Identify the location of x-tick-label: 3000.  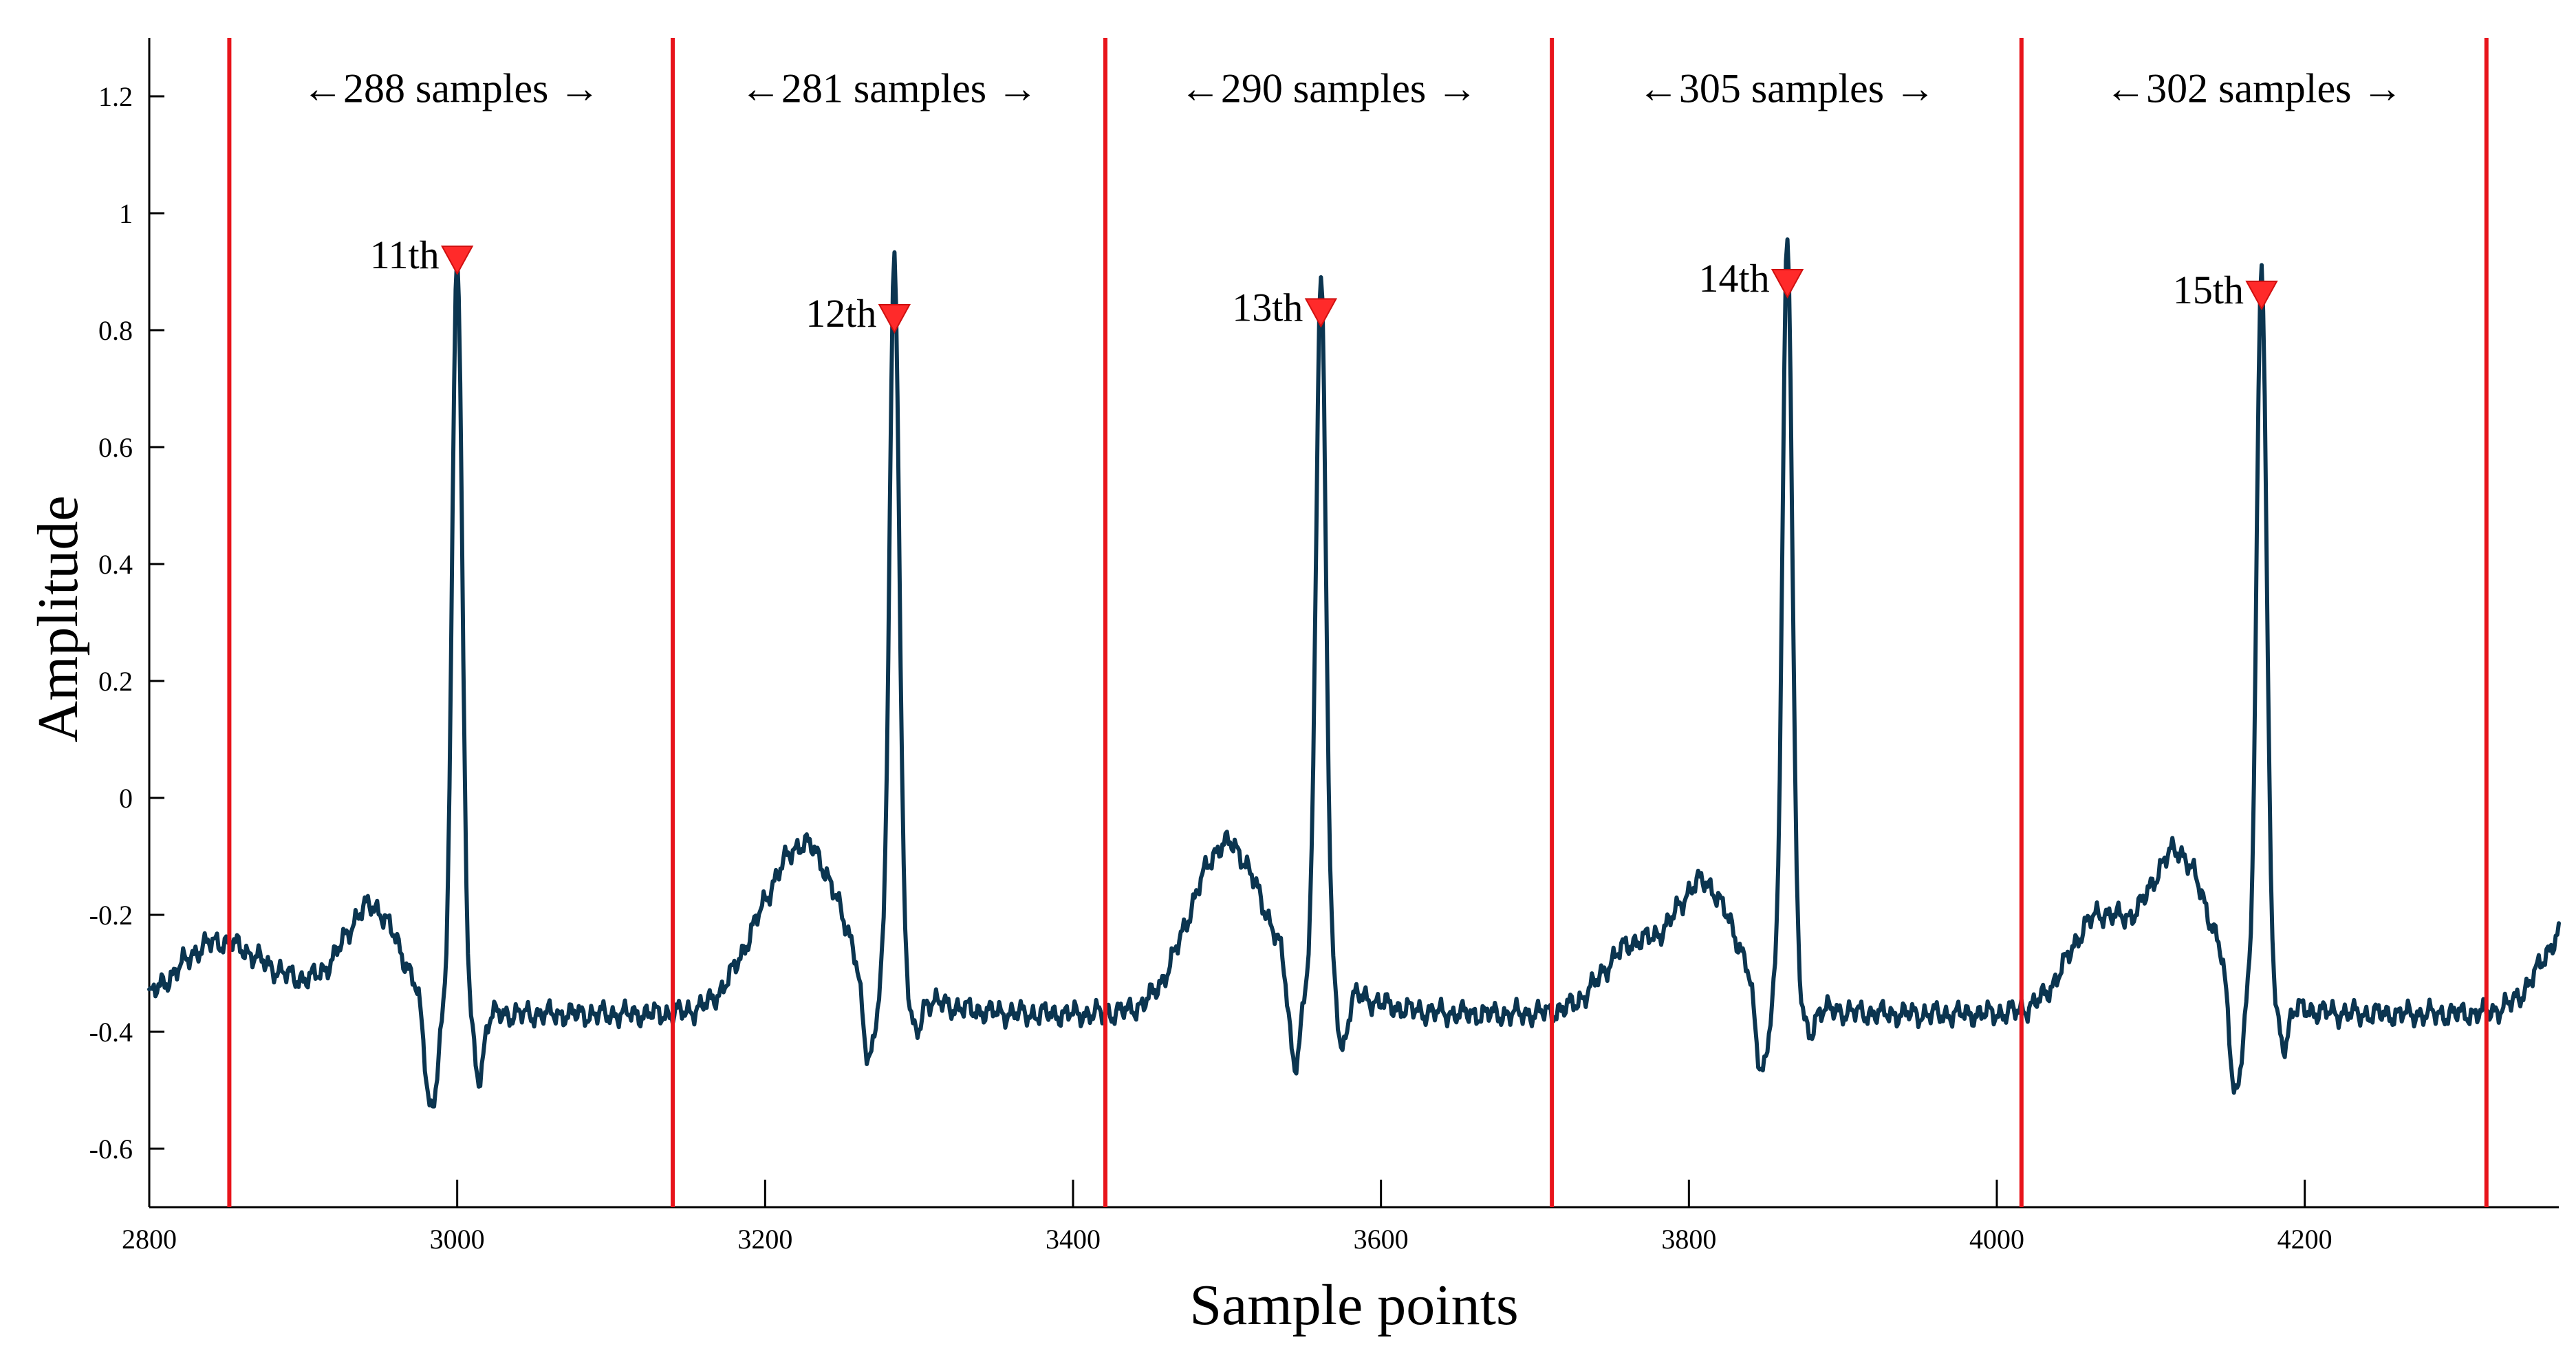
(457, 1239).